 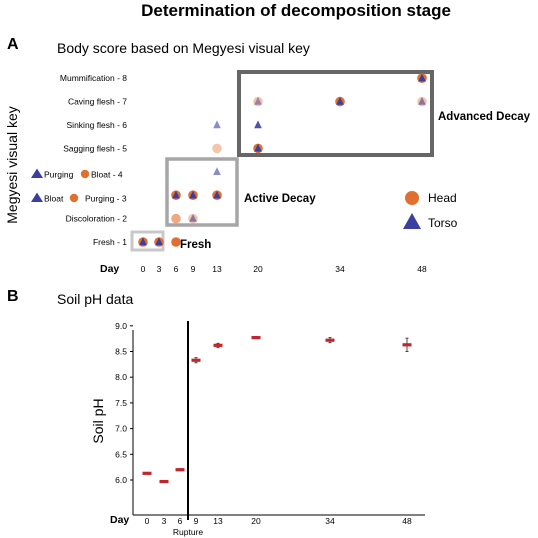 I want to click on purging-circle-icon, so click(x=74, y=198).